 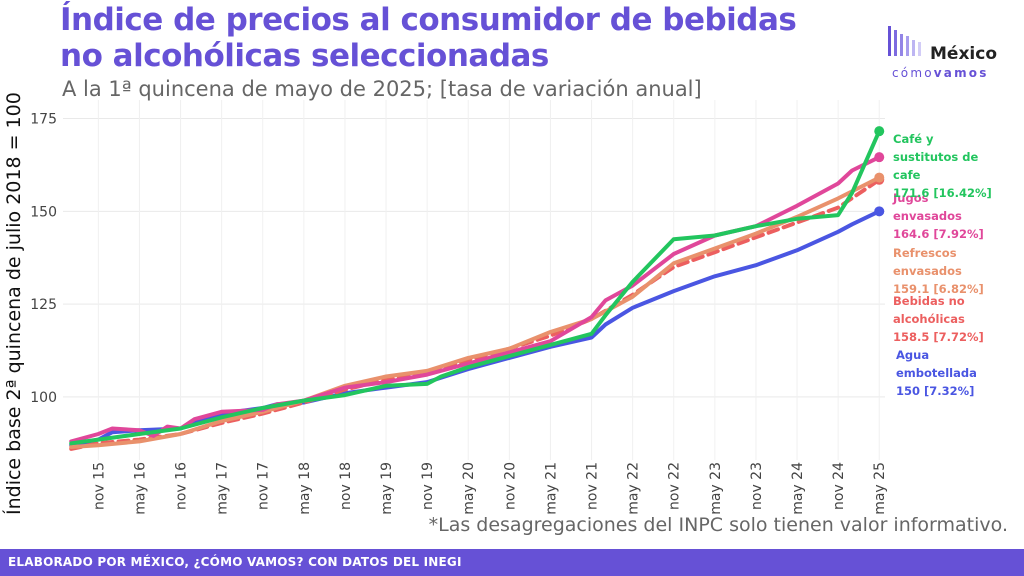 I want to click on series-value-label: 159.1 [6.82%], so click(x=938, y=289).